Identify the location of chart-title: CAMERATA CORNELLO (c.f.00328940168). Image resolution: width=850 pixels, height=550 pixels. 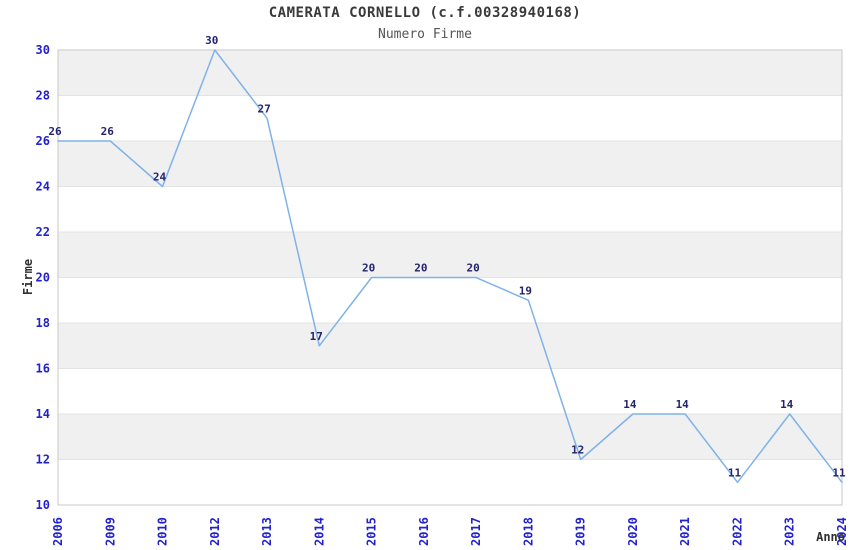
(425, 13).